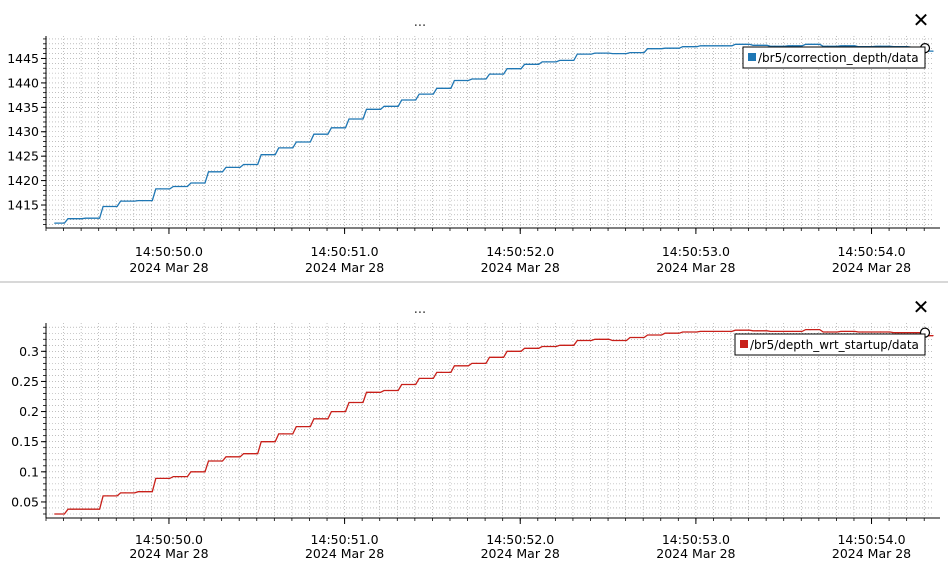 The width and height of the screenshot is (948, 562). Describe the element at coordinates (838, 58) in the screenshot. I see `legend-label: /br5/correction_depth/data` at that location.